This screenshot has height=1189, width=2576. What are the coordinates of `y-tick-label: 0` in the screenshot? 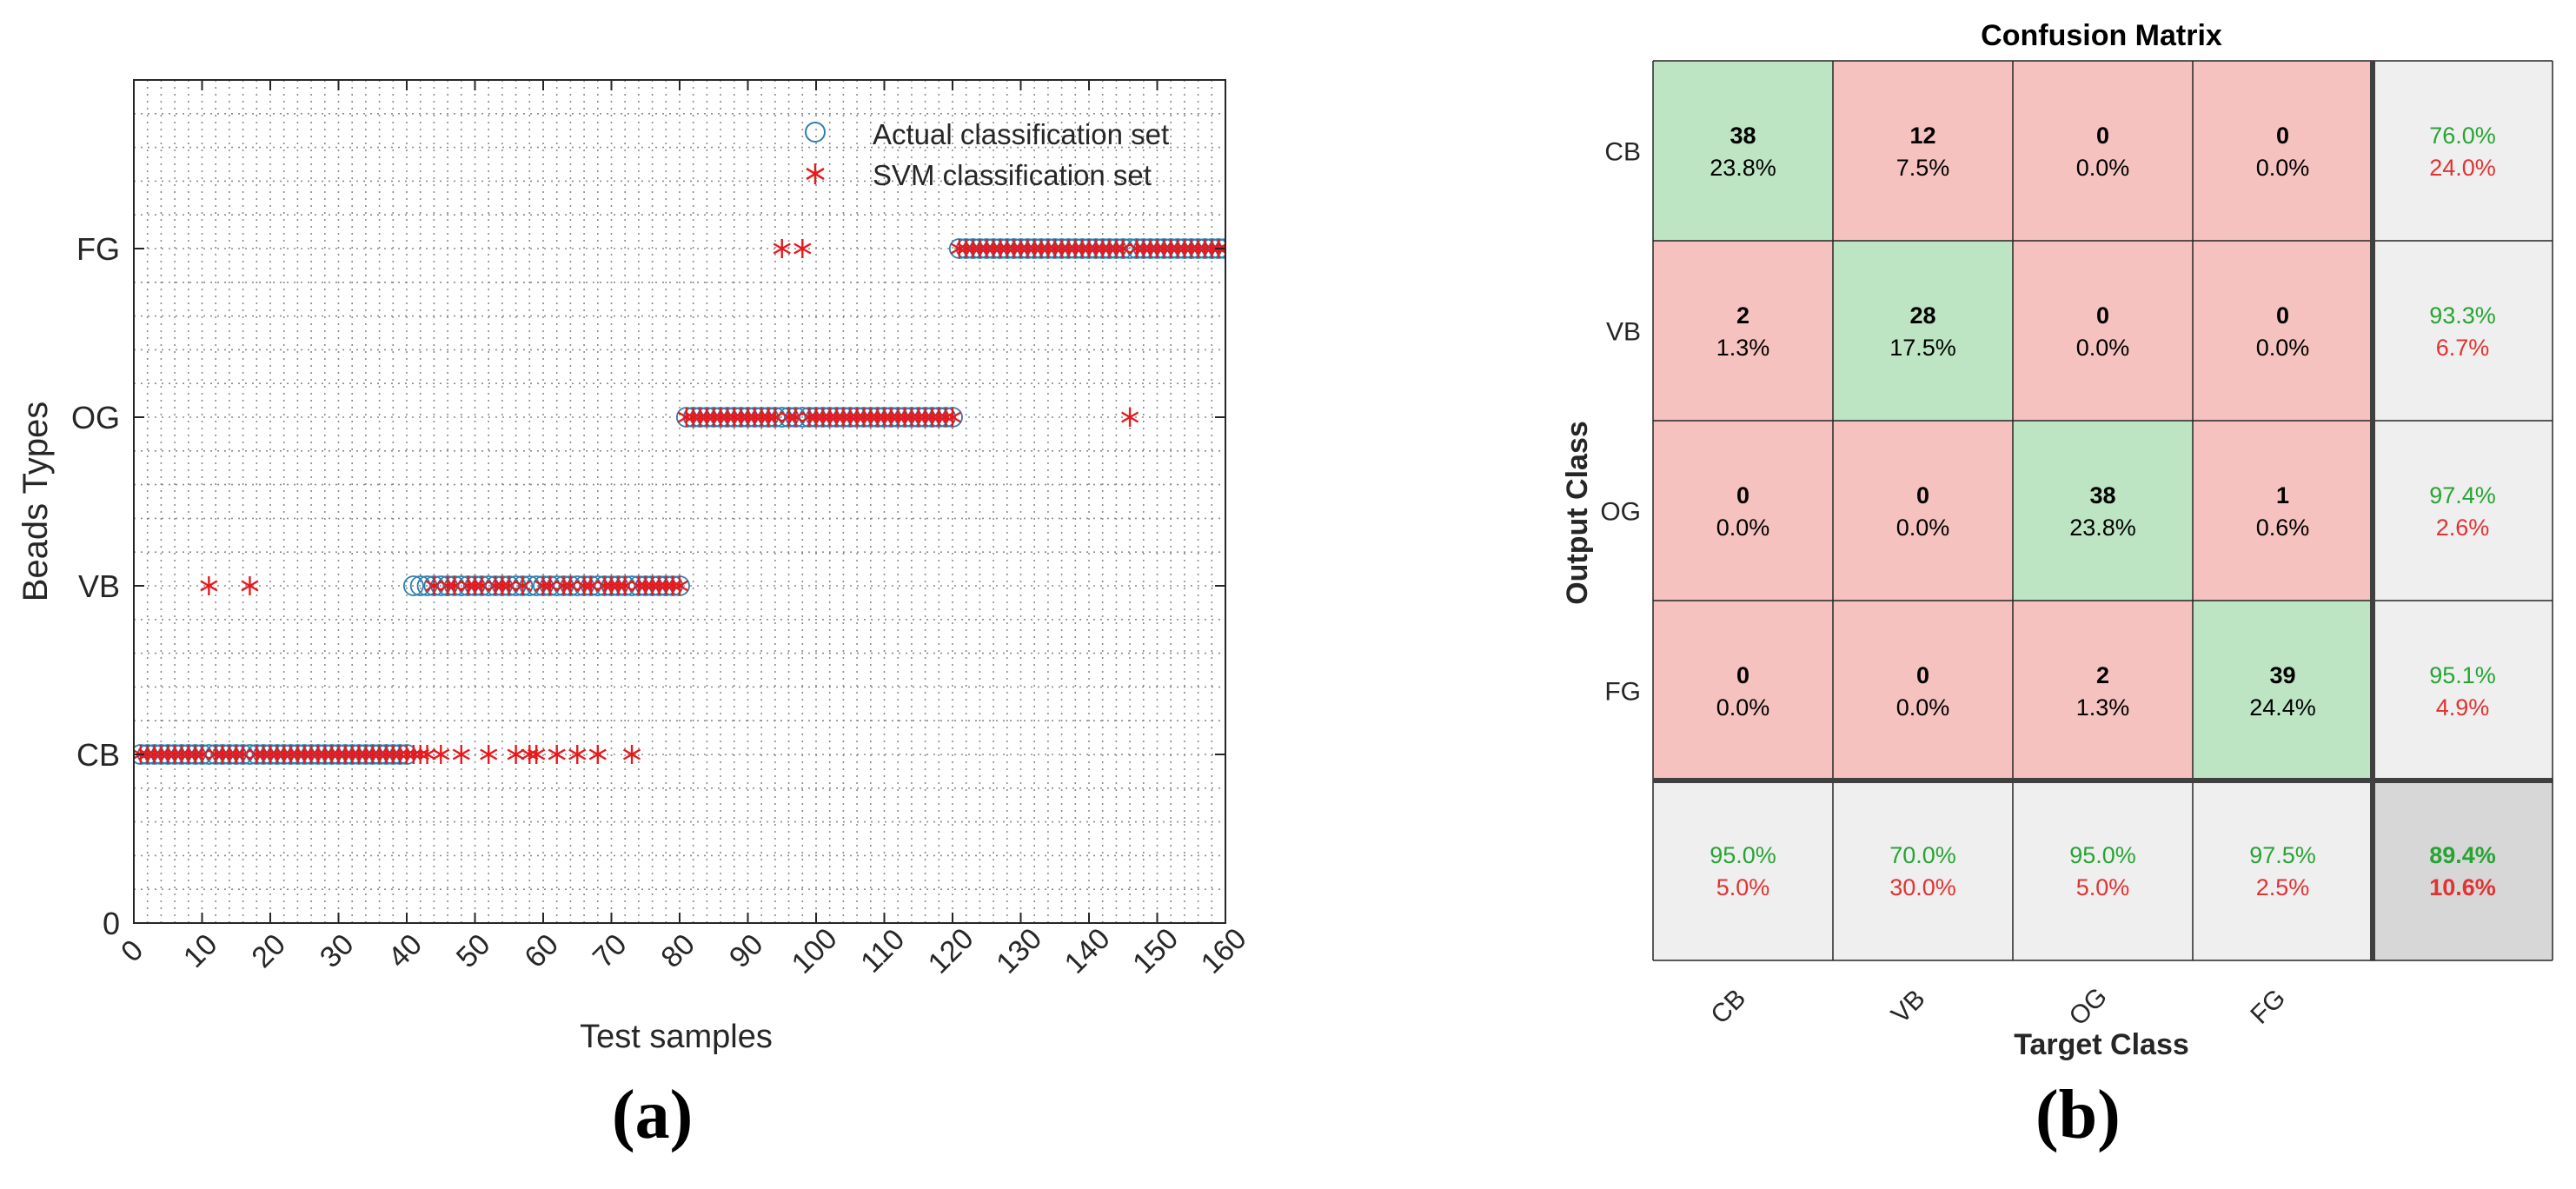 It's located at (111, 923).